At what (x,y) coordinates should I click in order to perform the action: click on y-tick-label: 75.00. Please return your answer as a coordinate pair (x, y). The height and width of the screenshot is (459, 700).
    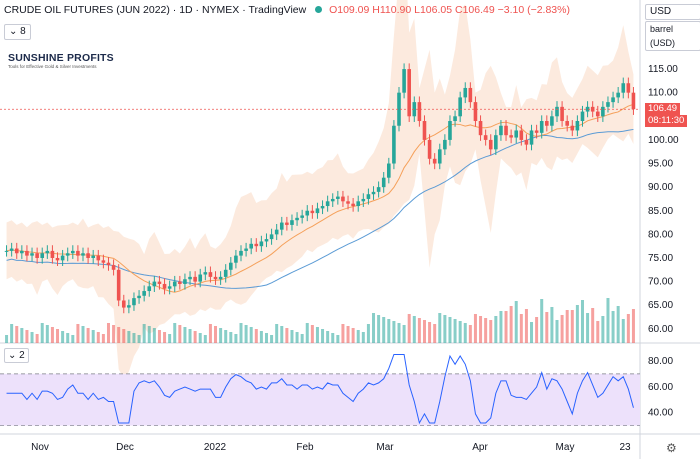
    Looking at the image, I should click on (660, 258).